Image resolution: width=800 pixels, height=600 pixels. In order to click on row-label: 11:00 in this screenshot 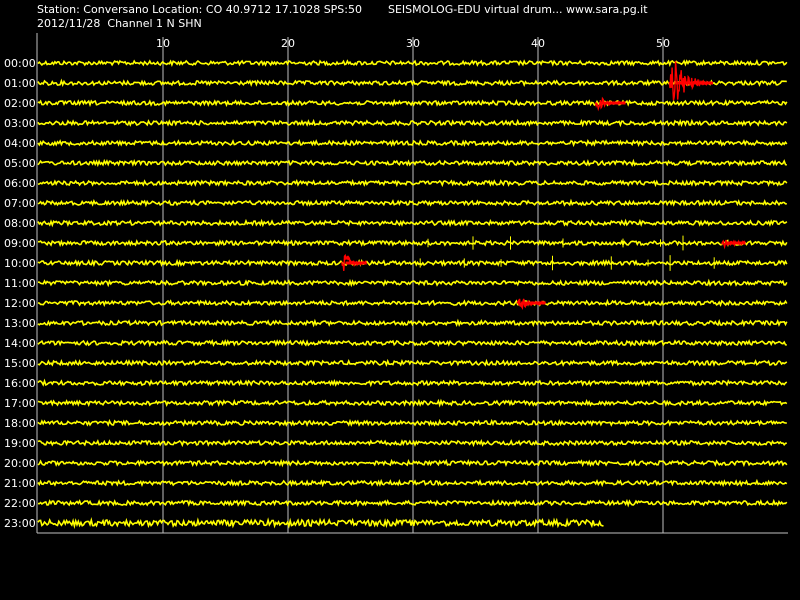, I will do `click(20, 283)`.